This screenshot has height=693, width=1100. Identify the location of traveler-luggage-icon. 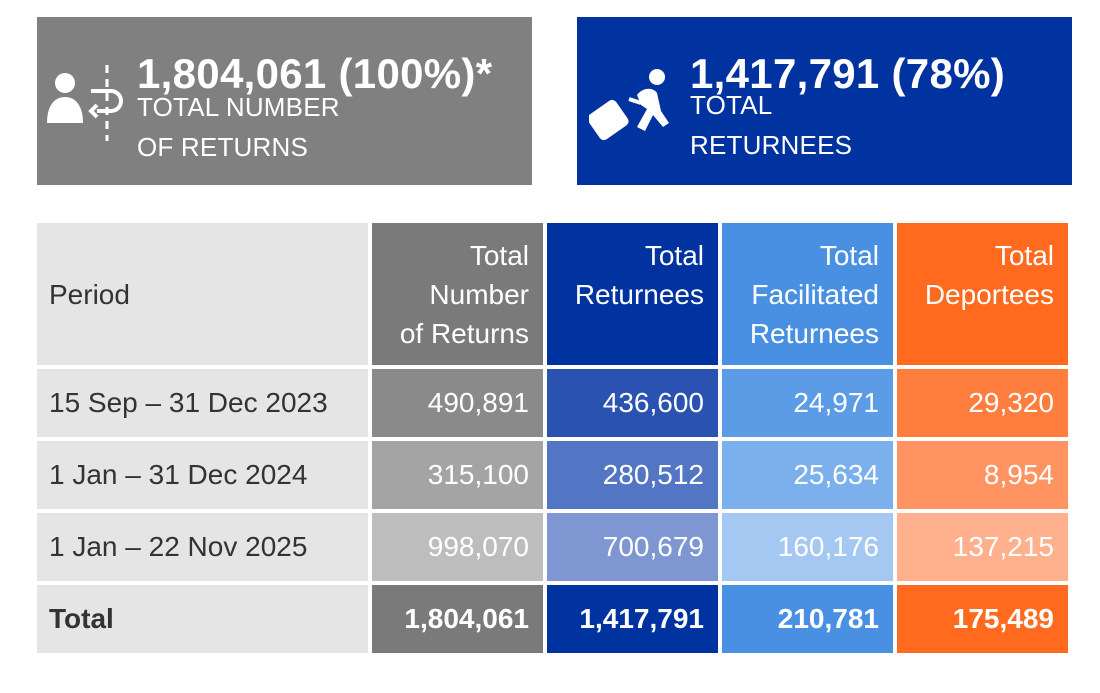
(630, 109).